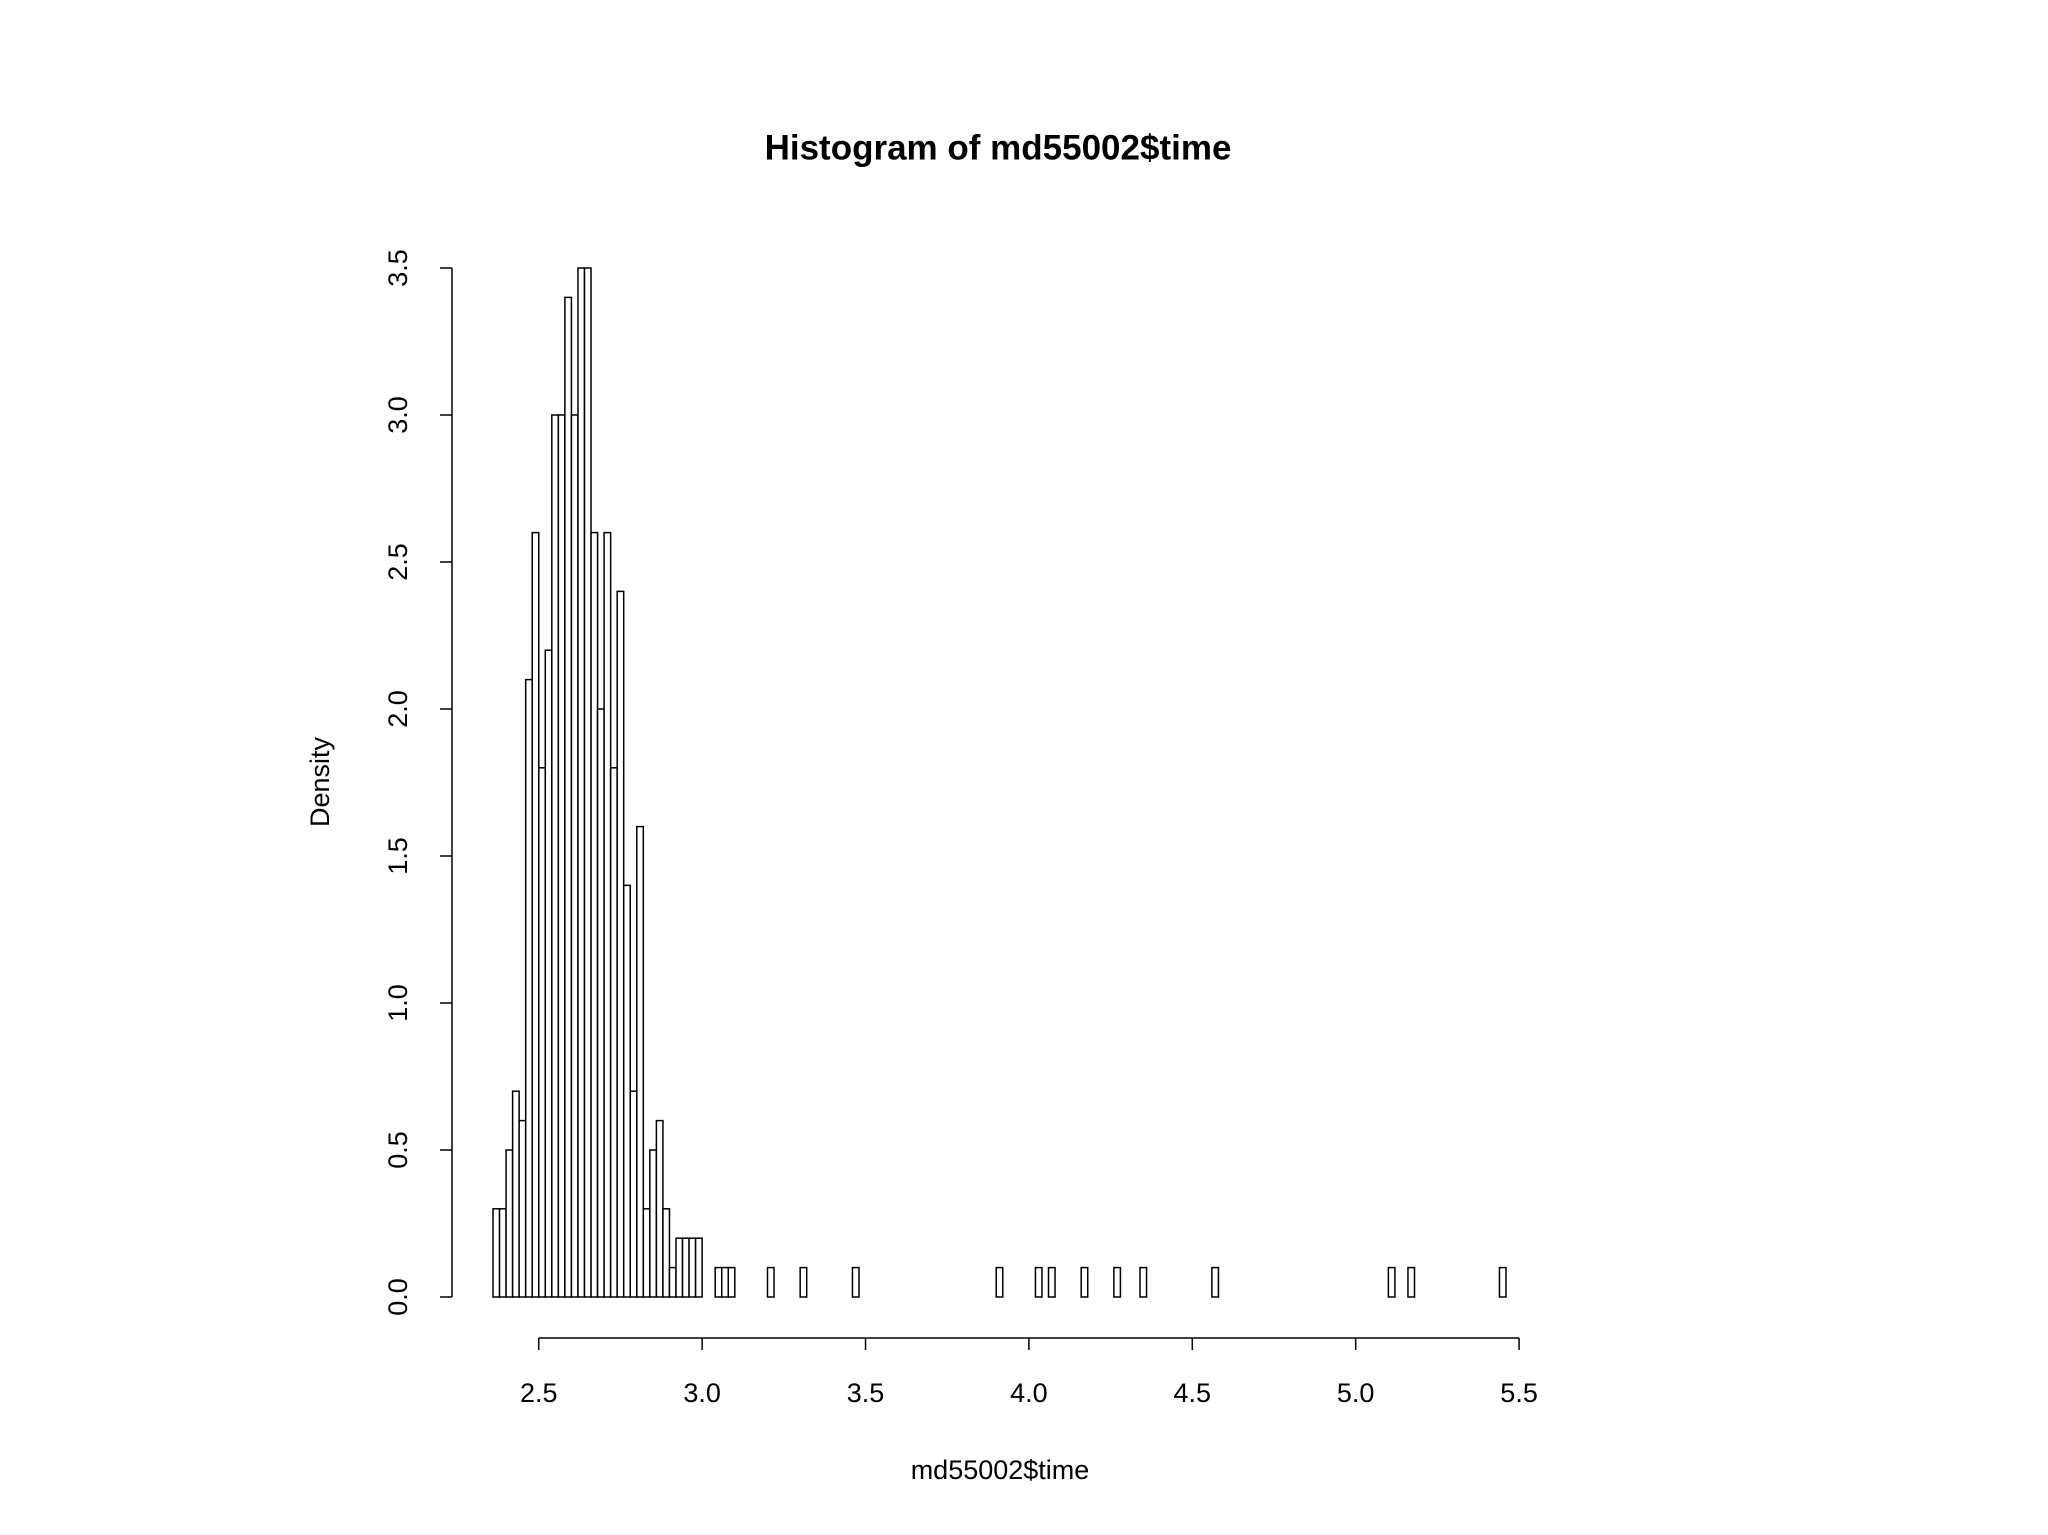 Image resolution: width=2048 pixels, height=1535 pixels. Describe the element at coordinates (398, 1003) in the screenshot. I see `y-tick-label: 1.0` at that location.